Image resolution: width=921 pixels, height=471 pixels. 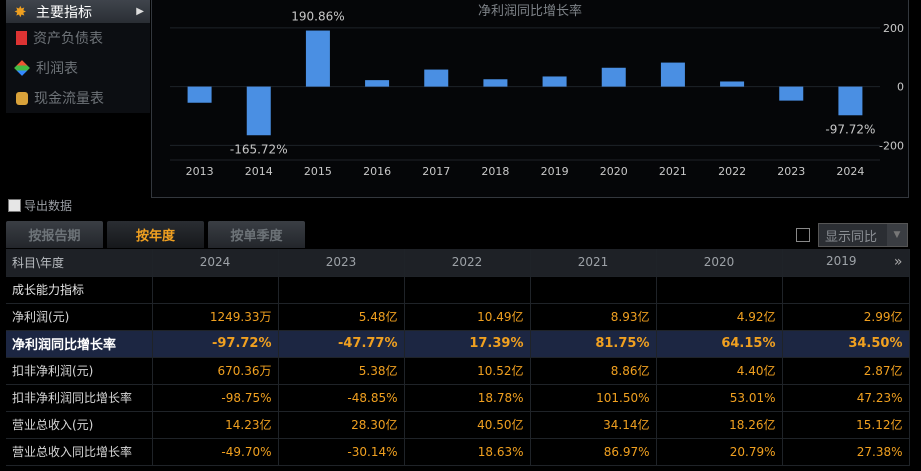 What do you see at coordinates (467, 317) in the screenshot?
I see `table-cell: 10.49亿` at bounding box center [467, 317].